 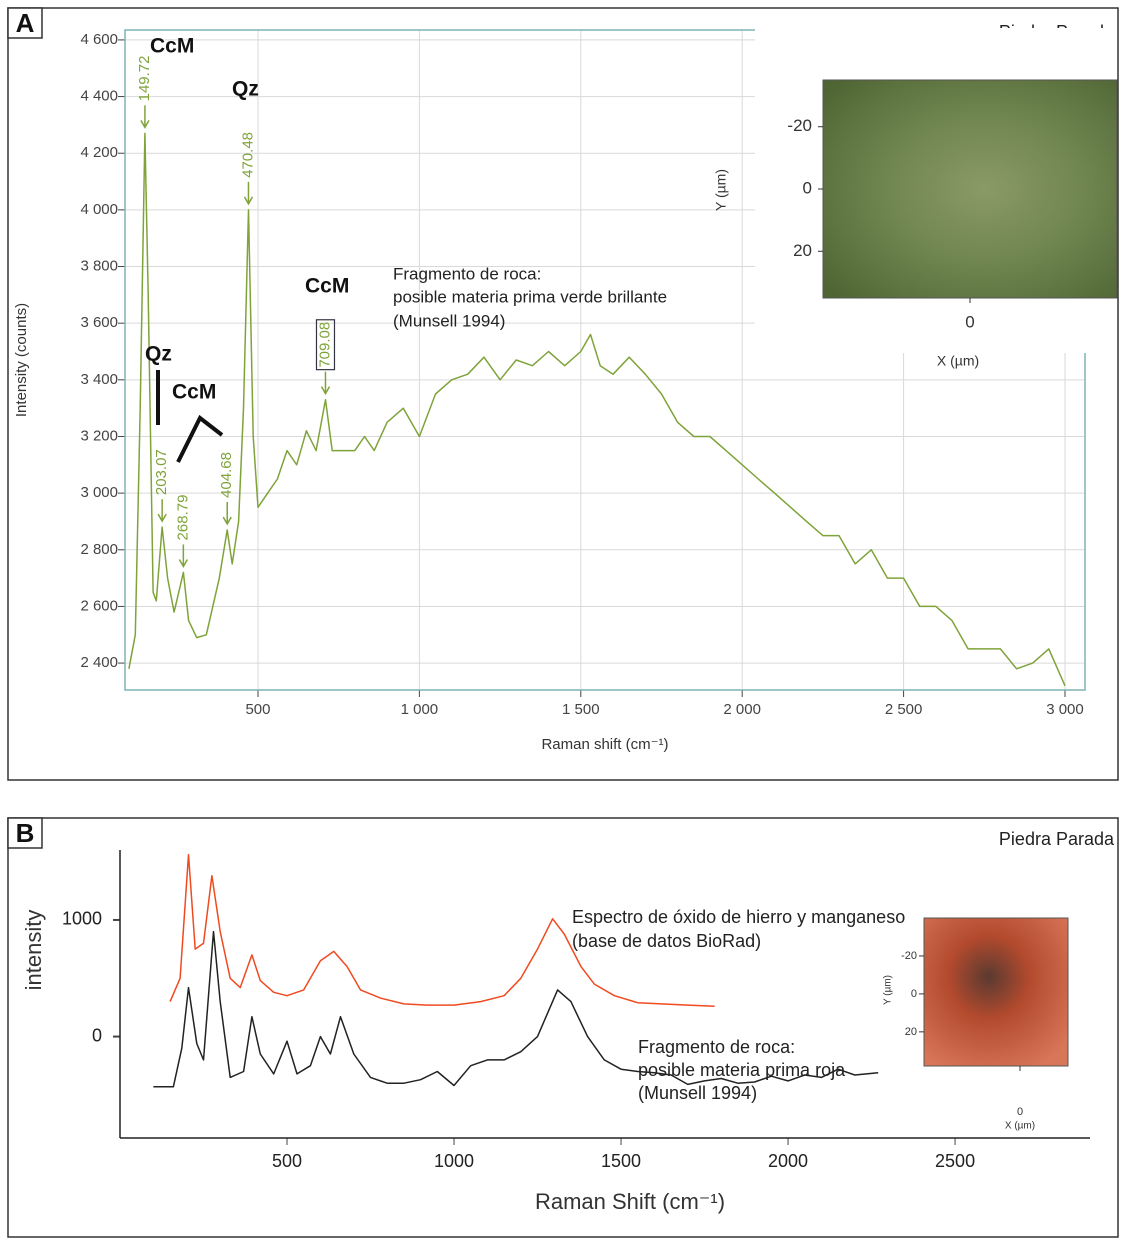 What do you see at coordinates (99, 39) in the screenshot?
I see `y-tick-label: 4 600` at bounding box center [99, 39].